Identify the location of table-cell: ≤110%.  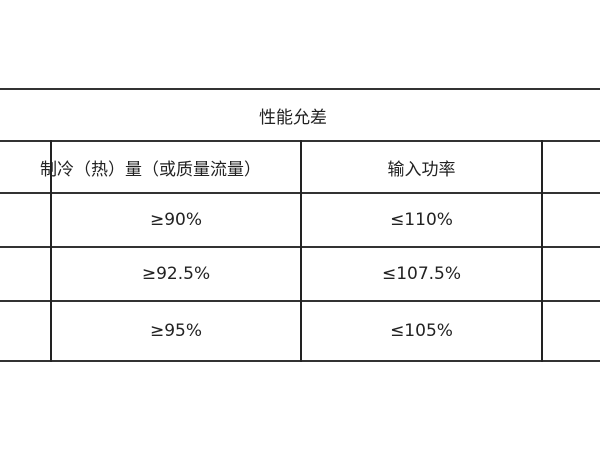
(421, 220).